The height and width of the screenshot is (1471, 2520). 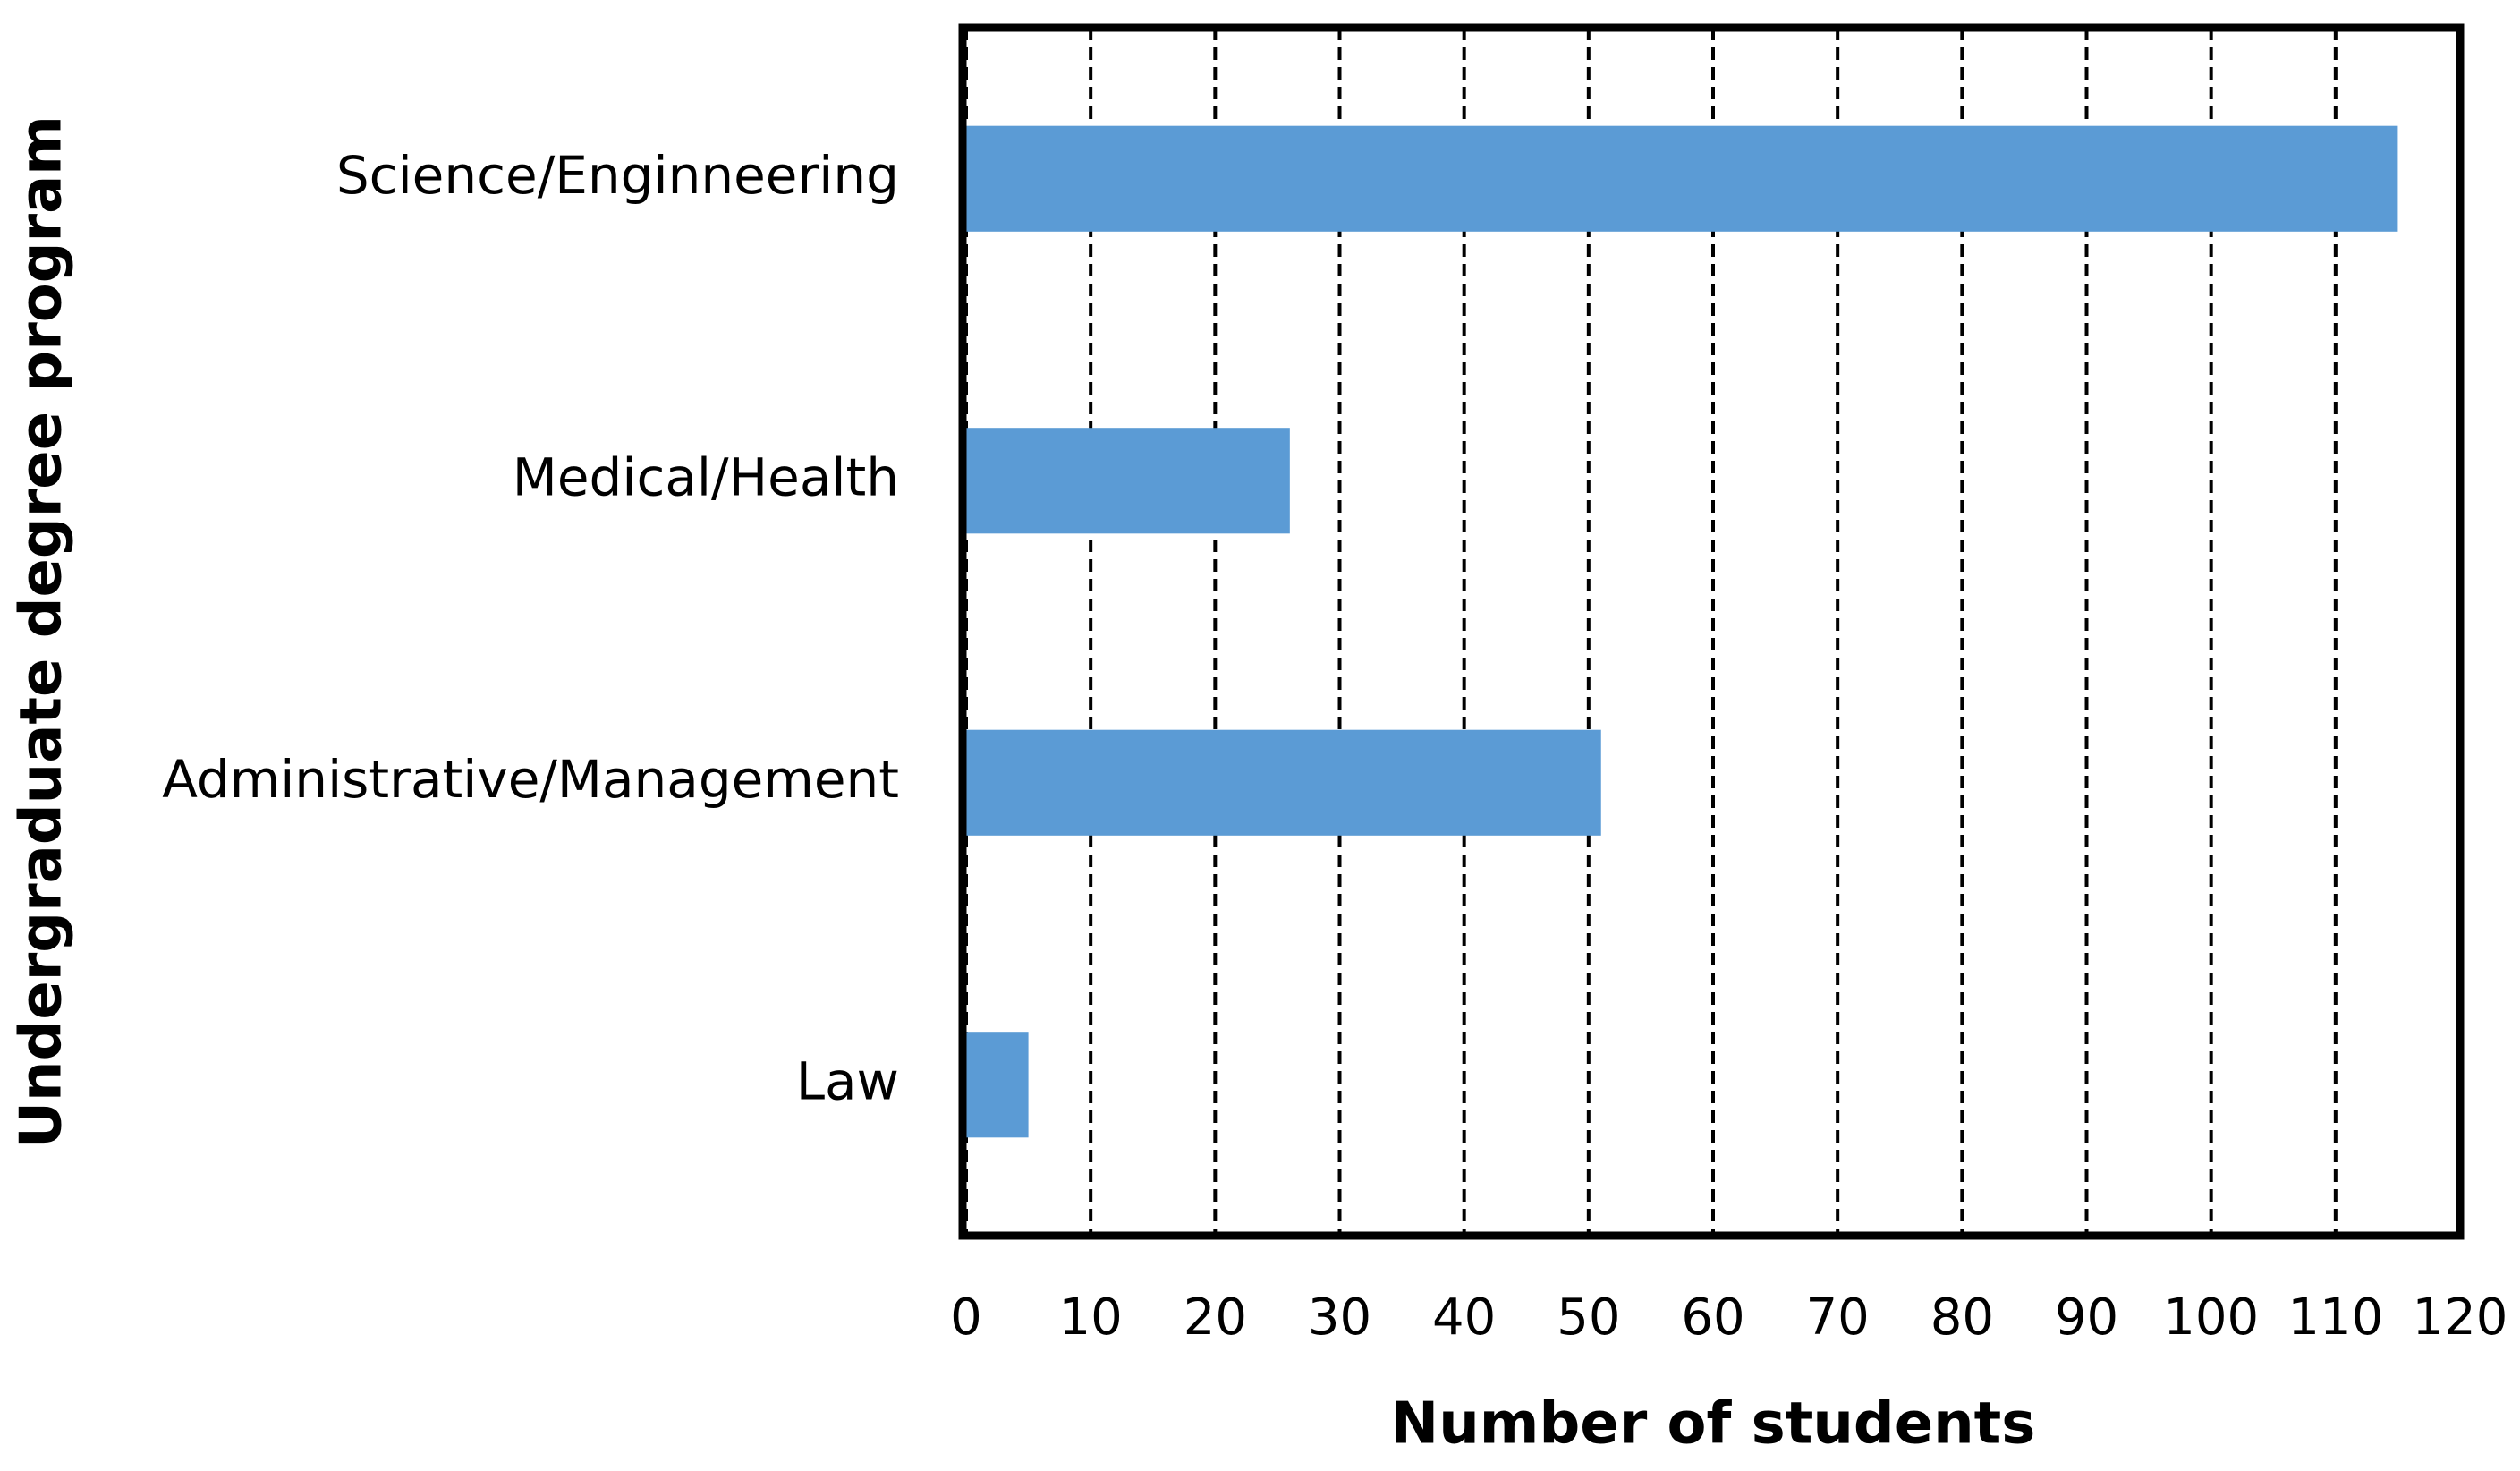 I want to click on y-axis-title: Undergraduate degree program, so click(x=42, y=632).